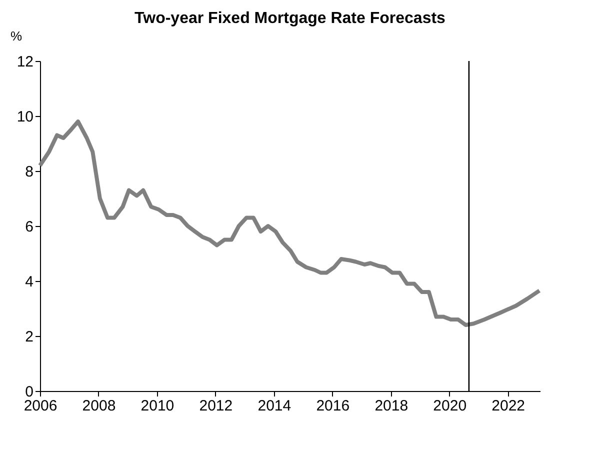  What do you see at coordinates (290, 18) in the screenshot?
I see `chart-title: Two-year Fixed Mortgage Rate Forecasts` at bounding box center [290, 18].